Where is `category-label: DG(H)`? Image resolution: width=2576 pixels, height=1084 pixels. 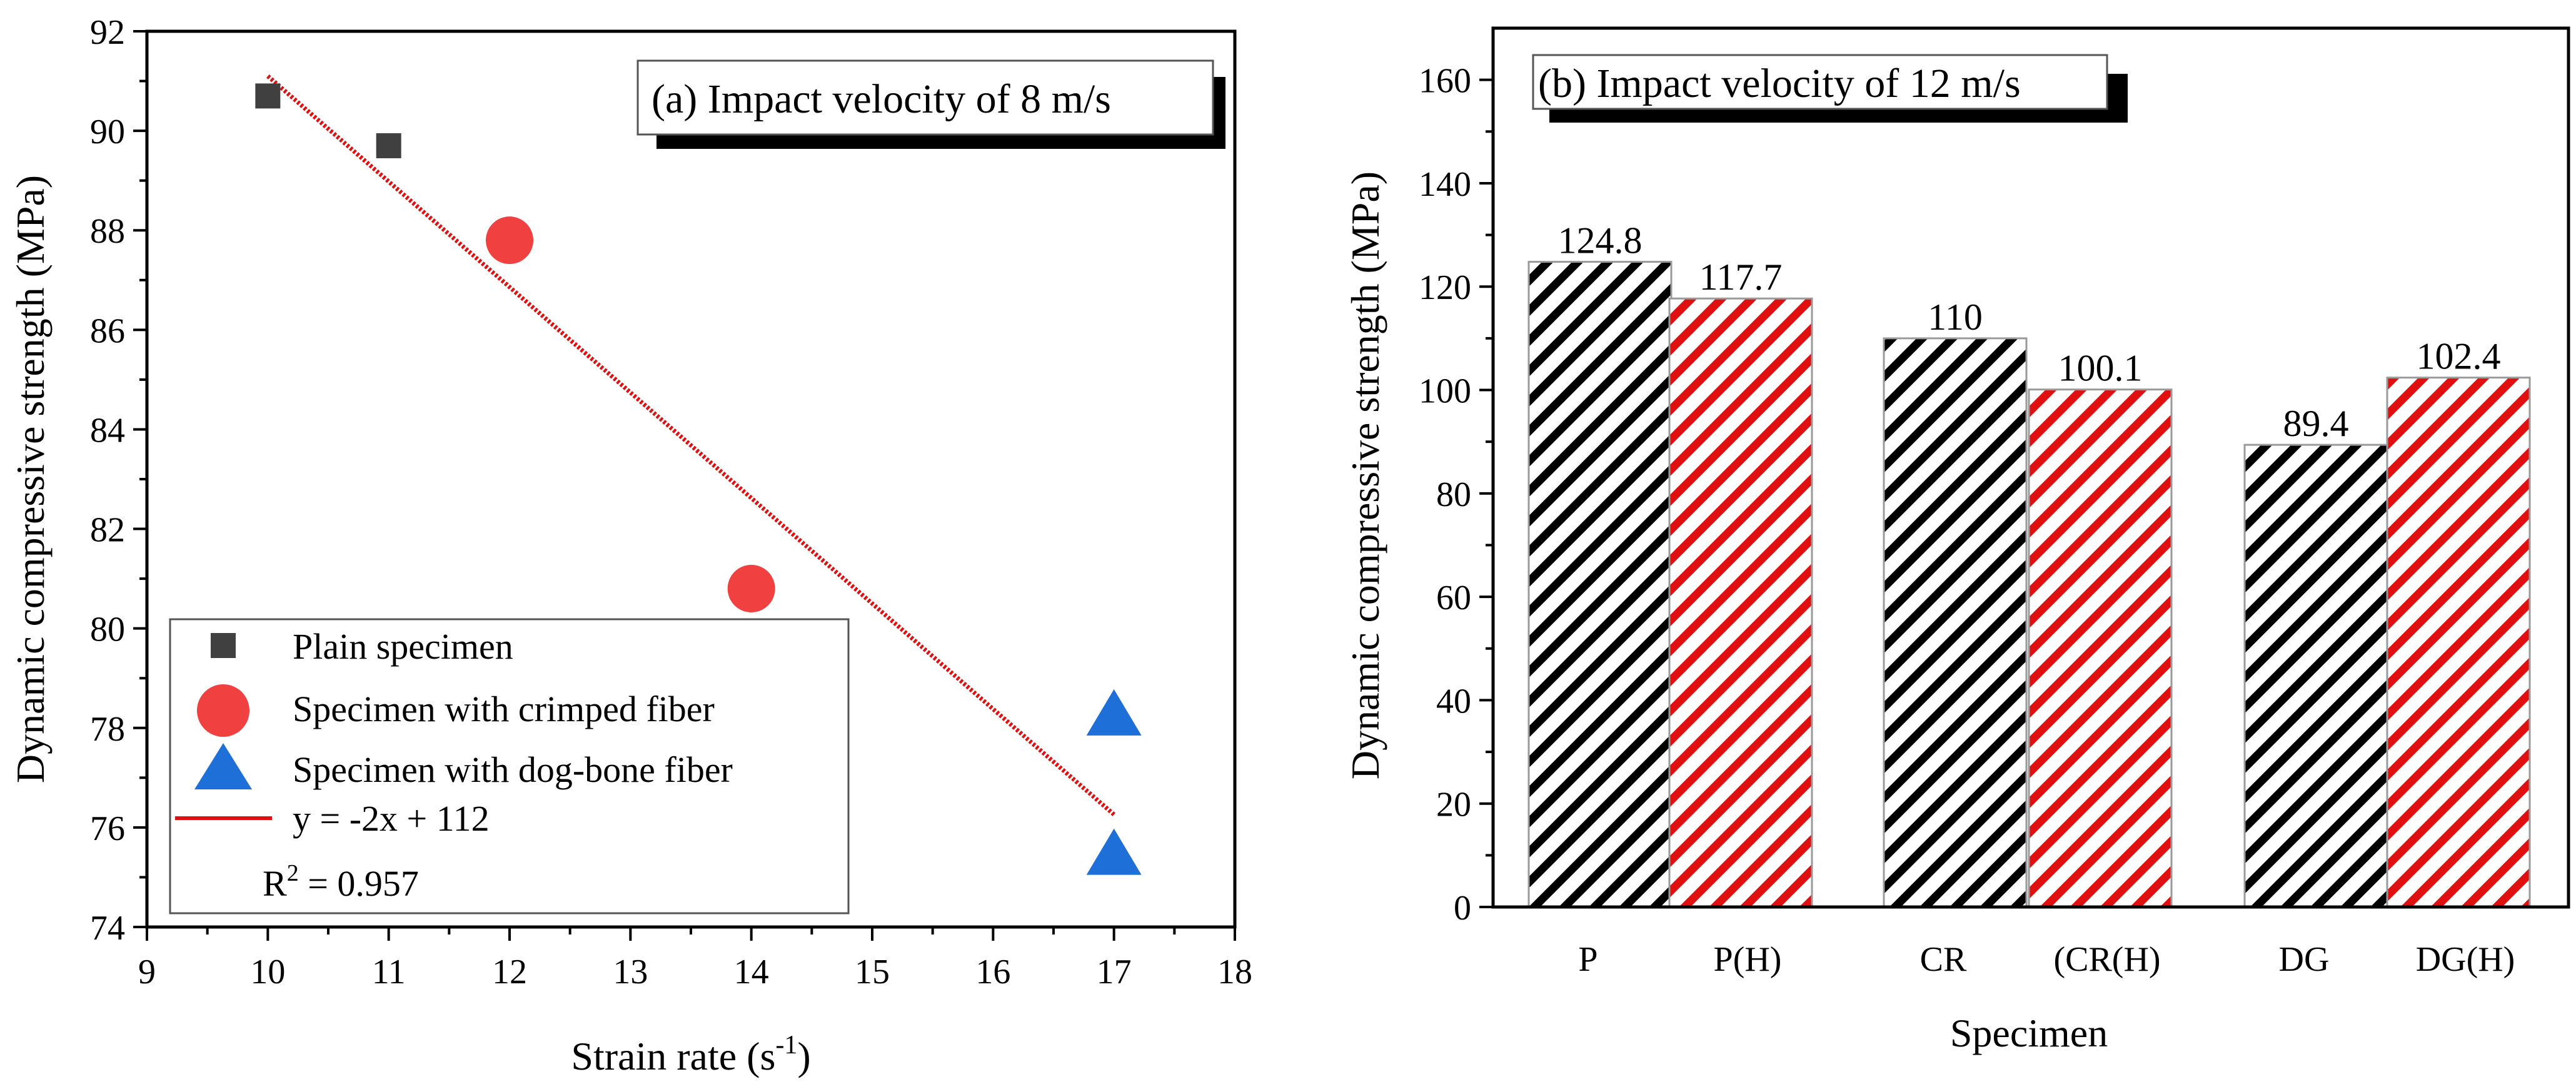
category-label: DG(H) is located at coordinates (2465, 960).